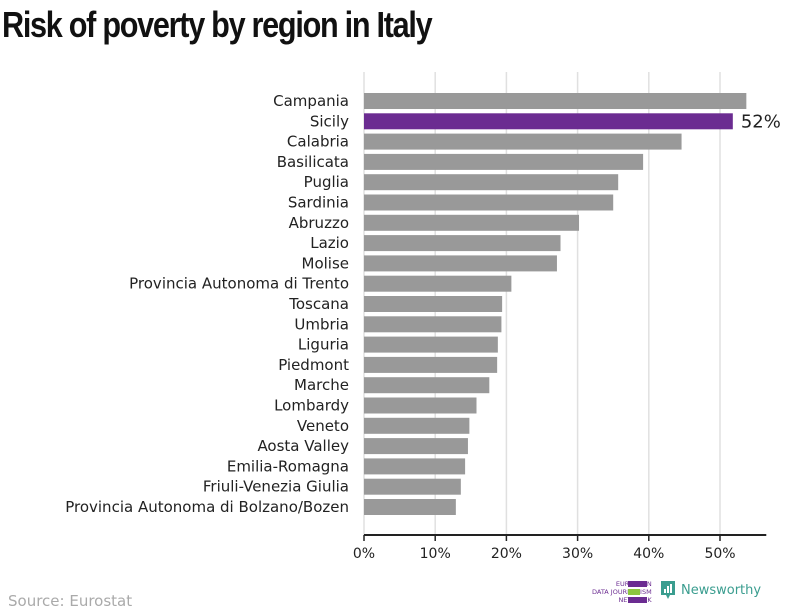 This screenshot has width=800, height=615. I want to click on data-label: 52%, so click(761, 121).